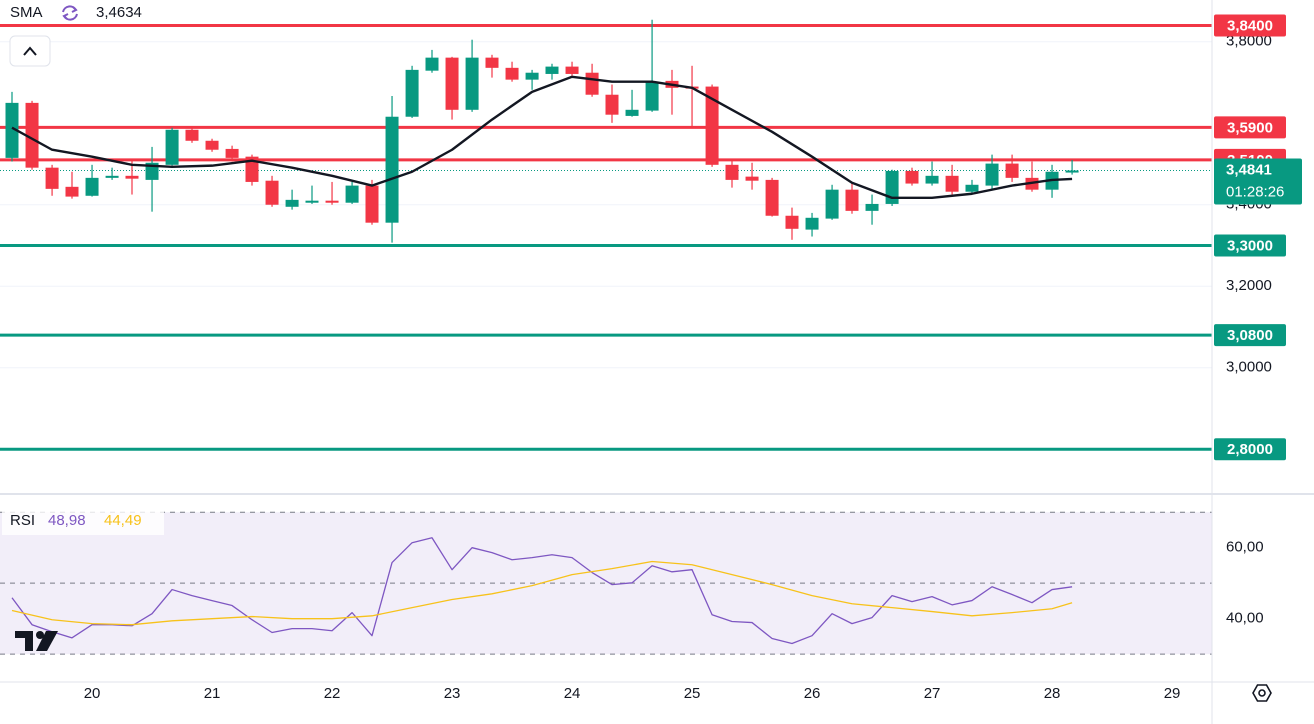  I want to click on y-tick-label: 3,8000, so click(1249, 41).